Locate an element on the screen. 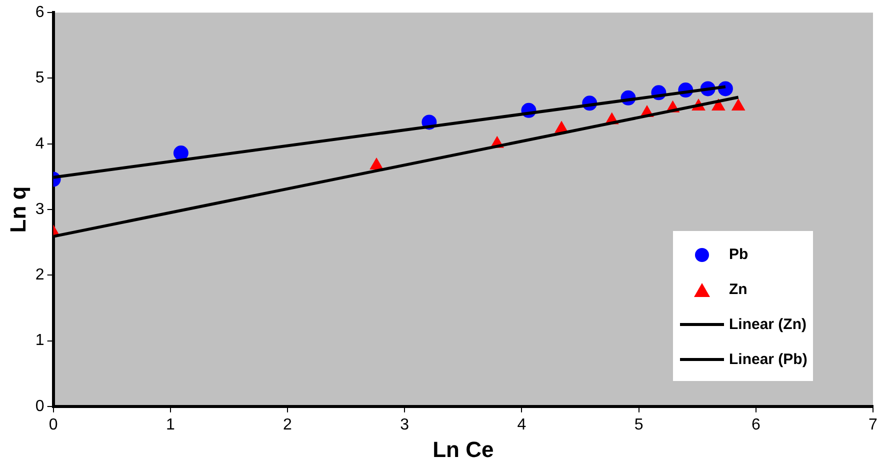  x-tick-label: 0 is located at coordinates (53, 425).